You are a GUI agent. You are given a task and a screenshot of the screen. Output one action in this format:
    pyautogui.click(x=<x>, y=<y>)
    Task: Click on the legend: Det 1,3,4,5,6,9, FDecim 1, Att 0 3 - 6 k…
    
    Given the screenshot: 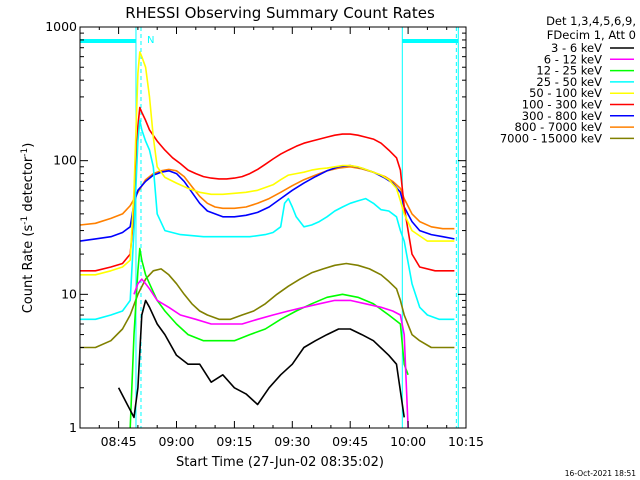 What is the action you would take?
    pyautogui.click(x=568, y=79)
    